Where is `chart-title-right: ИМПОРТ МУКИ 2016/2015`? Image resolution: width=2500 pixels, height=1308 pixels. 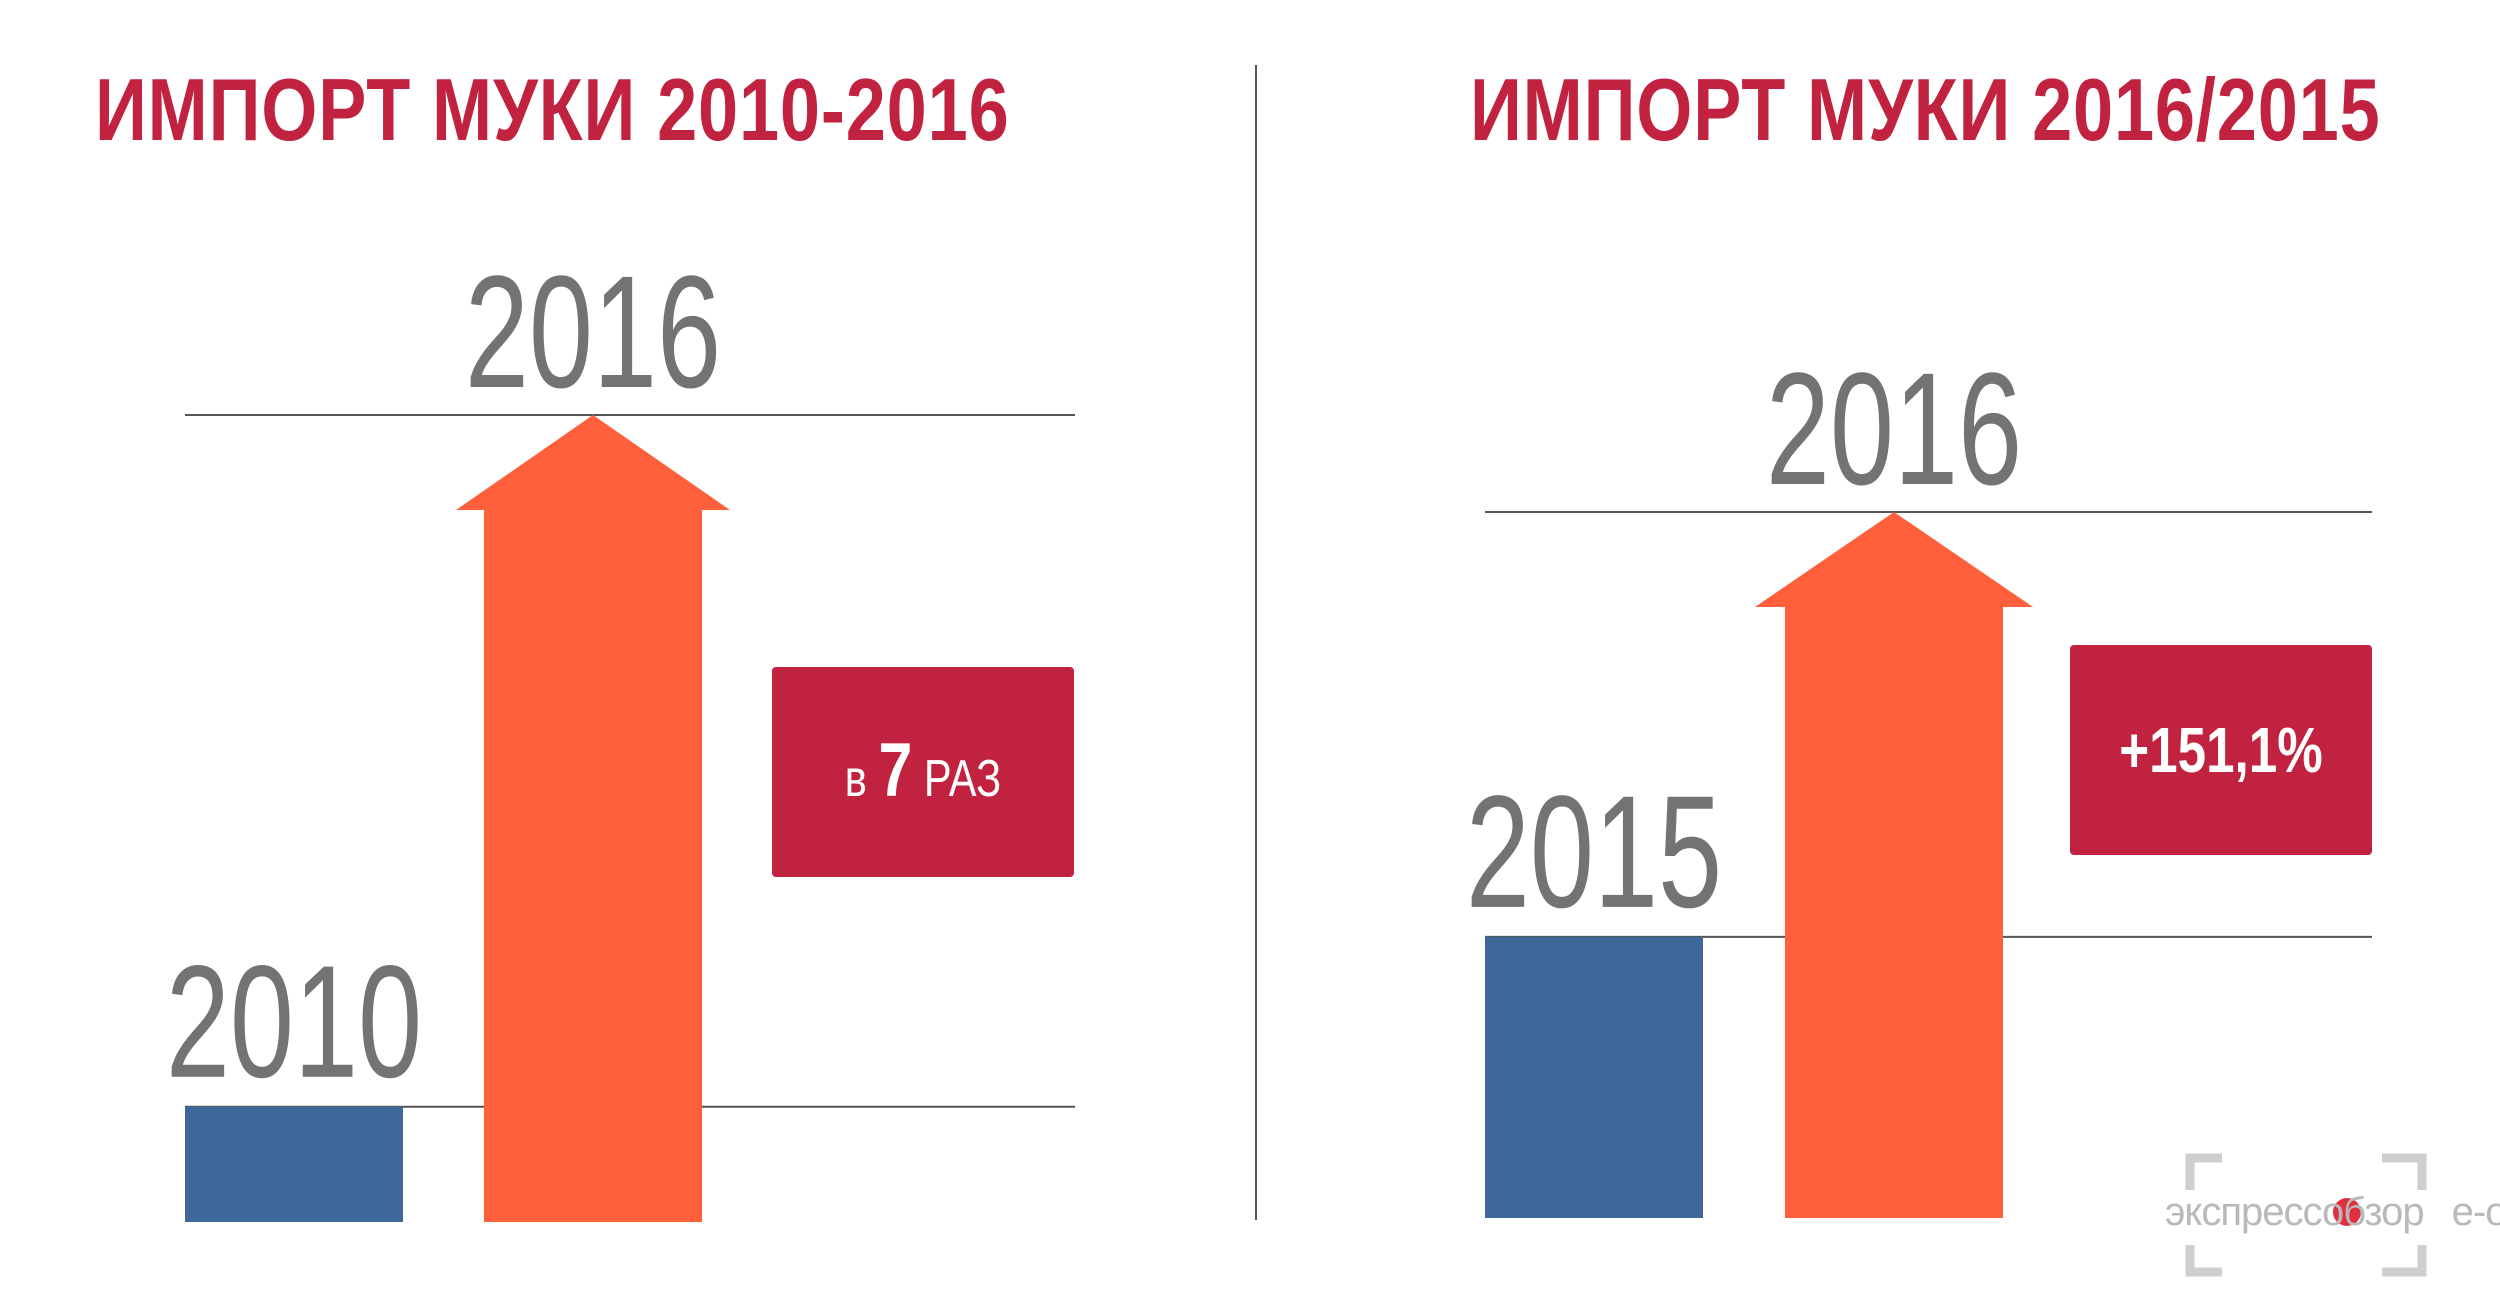 chart-title-right: ИМПОРТ МУКИ 2016/2015 is located at coordinates (1925, 109).